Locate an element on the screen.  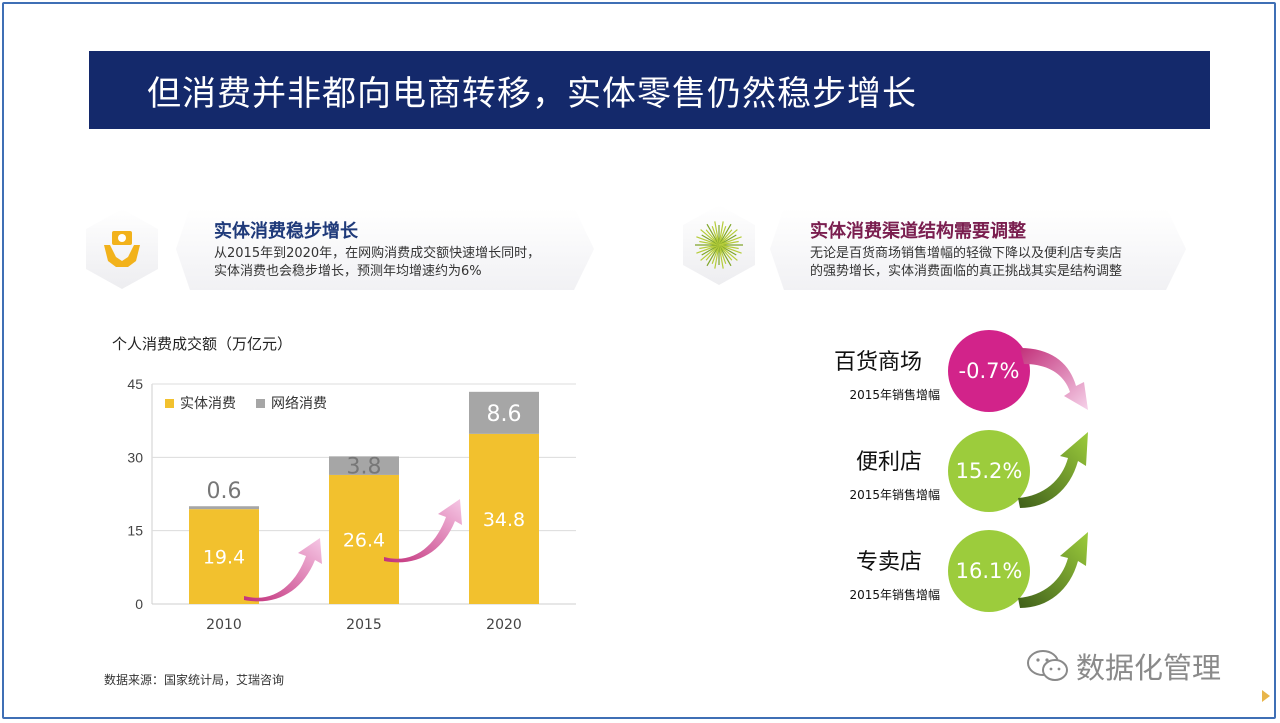
y-tick-label: 30 is located at coordinates (135, 457).